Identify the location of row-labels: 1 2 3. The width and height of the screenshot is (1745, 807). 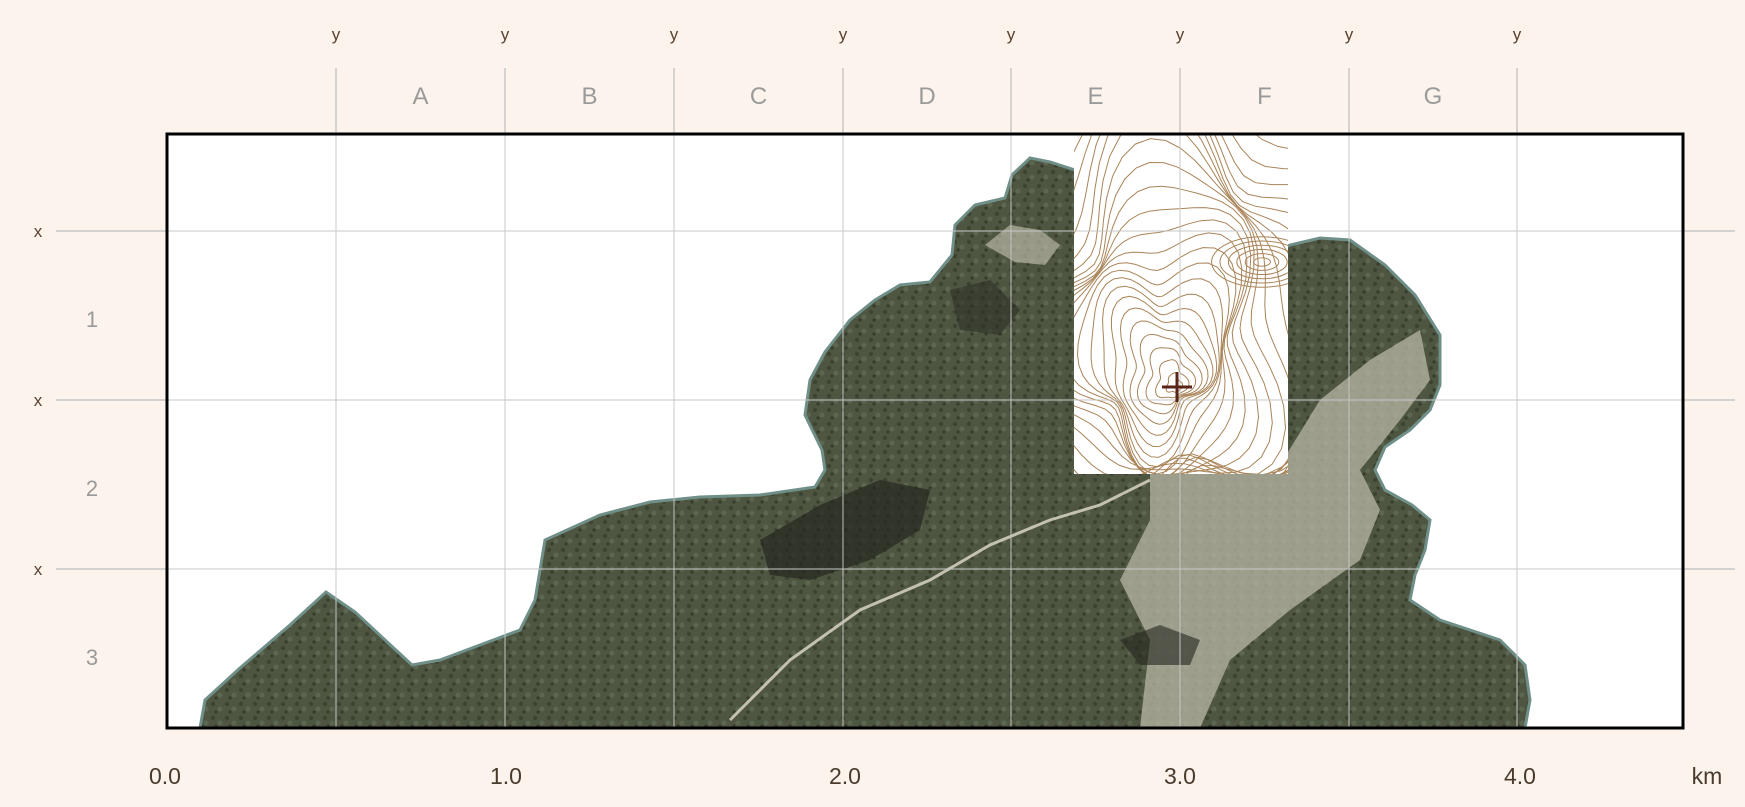
(92, 488).